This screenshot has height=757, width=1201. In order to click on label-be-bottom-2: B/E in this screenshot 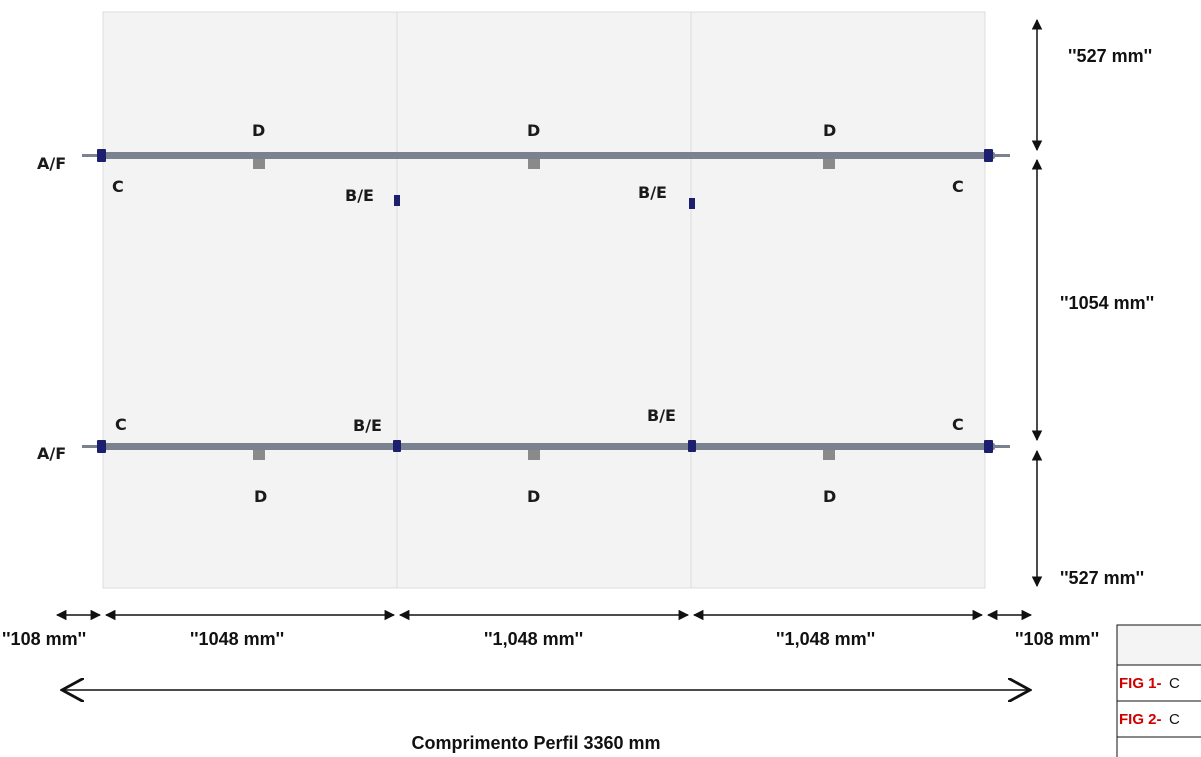, I will do `click(661, 415)`.